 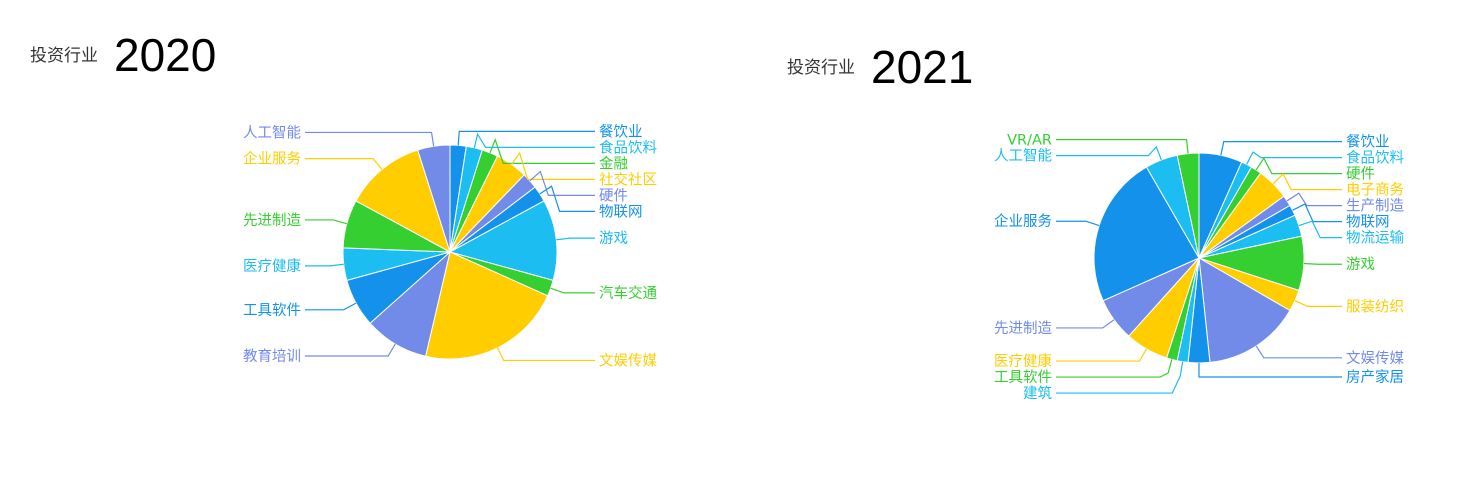 What do you see at coordinates (628, 293) in the screenshot?
I see `slice-label: 汽车交通` at bounding box center [628, 293].